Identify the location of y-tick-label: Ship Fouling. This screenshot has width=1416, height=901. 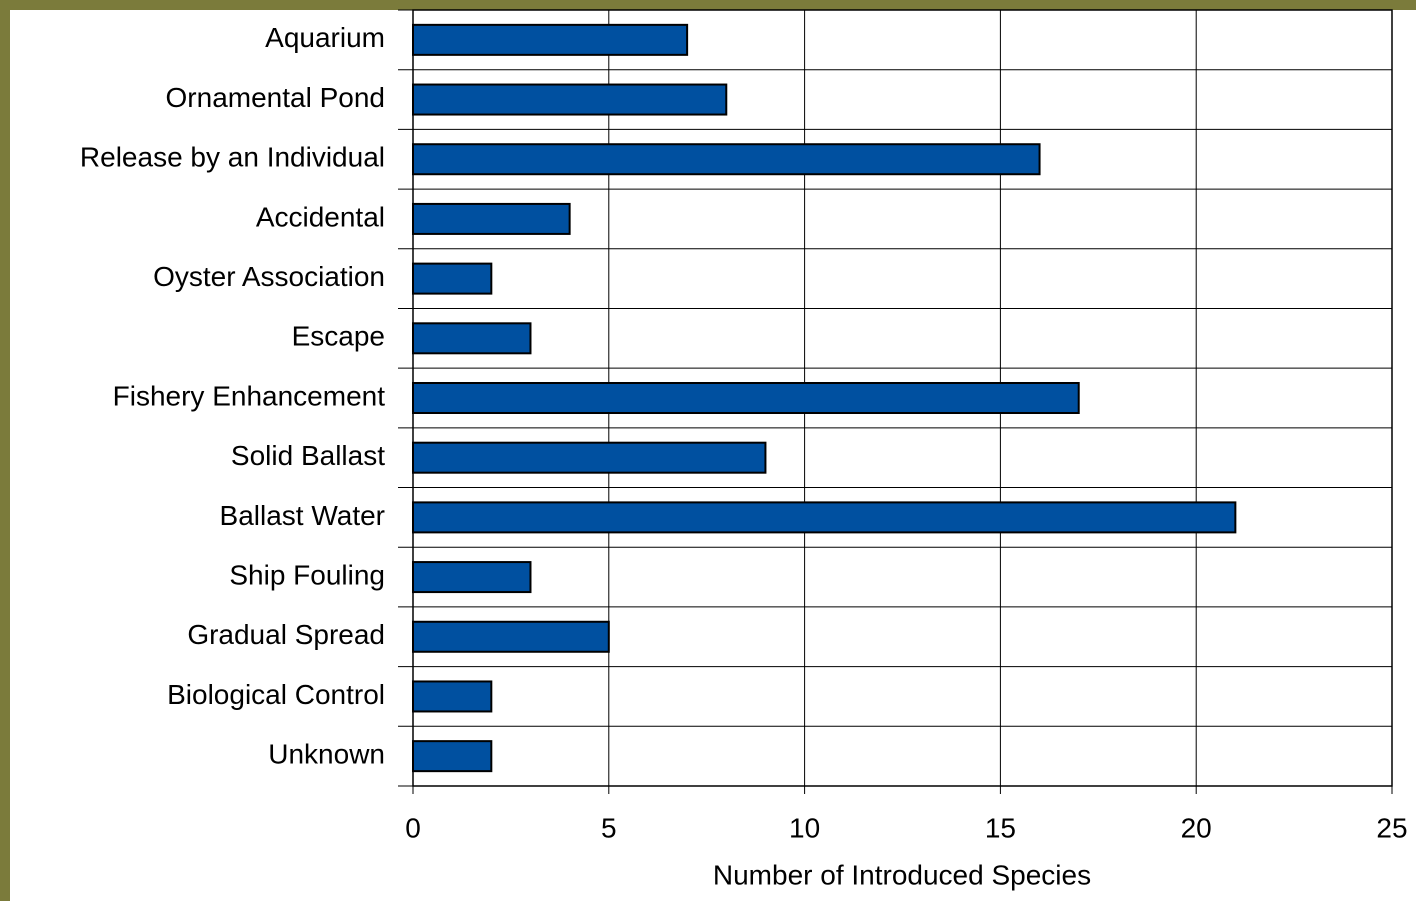
(307, 574).